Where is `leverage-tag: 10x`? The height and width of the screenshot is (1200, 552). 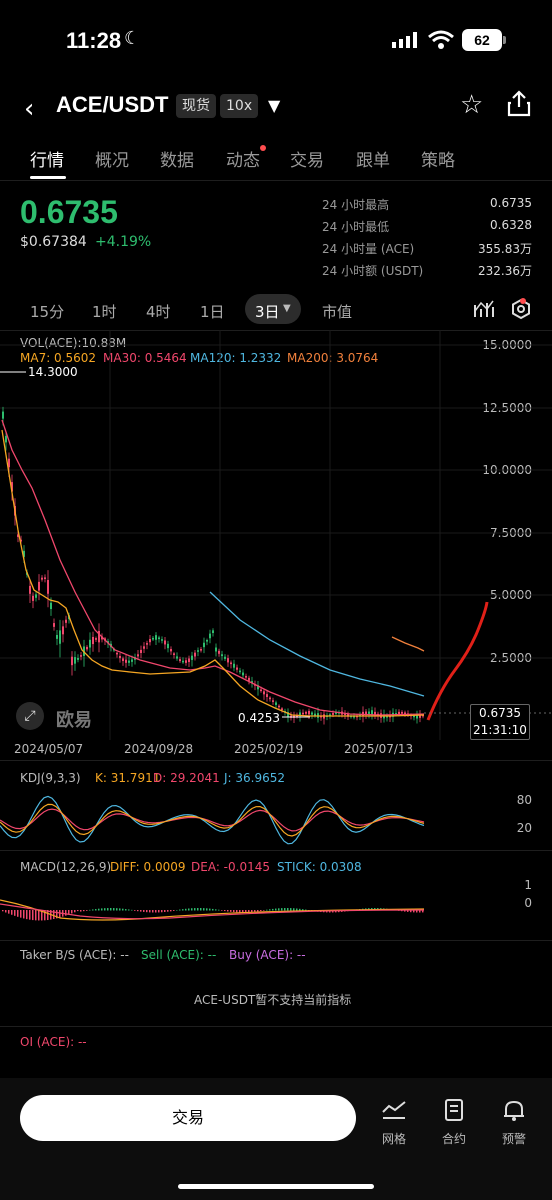 leverage-tag: 10x is located at coordinates (239, 106).